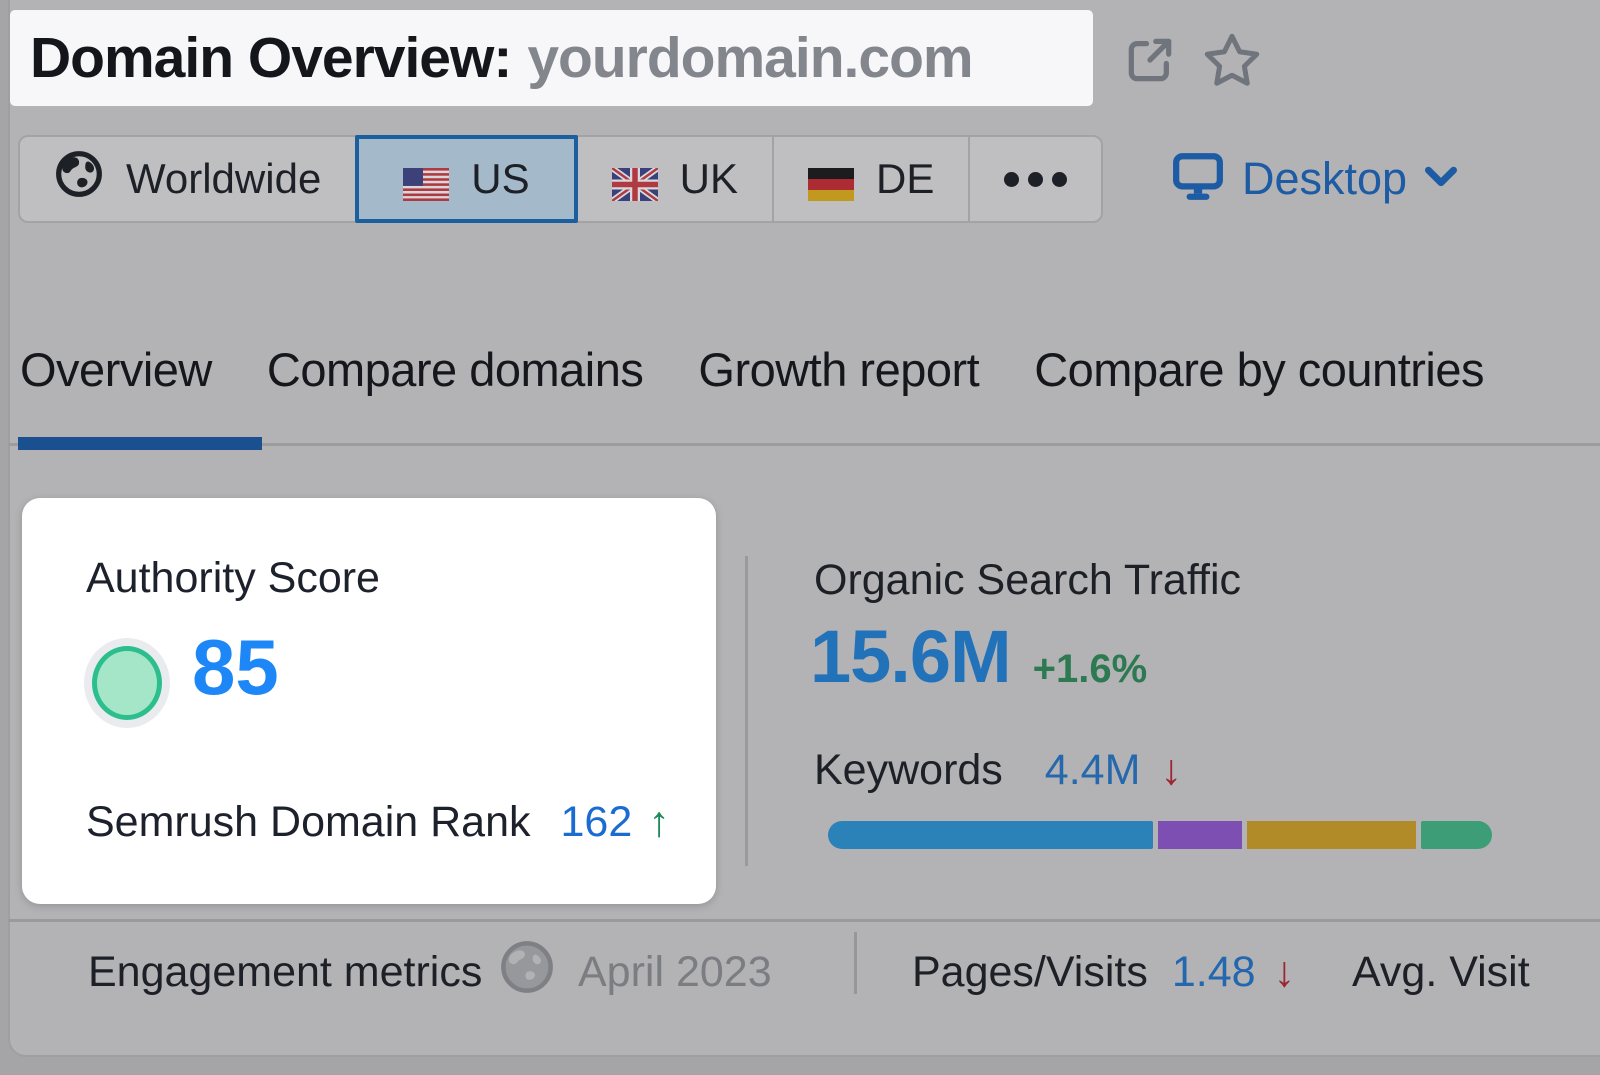  I want to click on de-flag-icon, so click(831, 182).